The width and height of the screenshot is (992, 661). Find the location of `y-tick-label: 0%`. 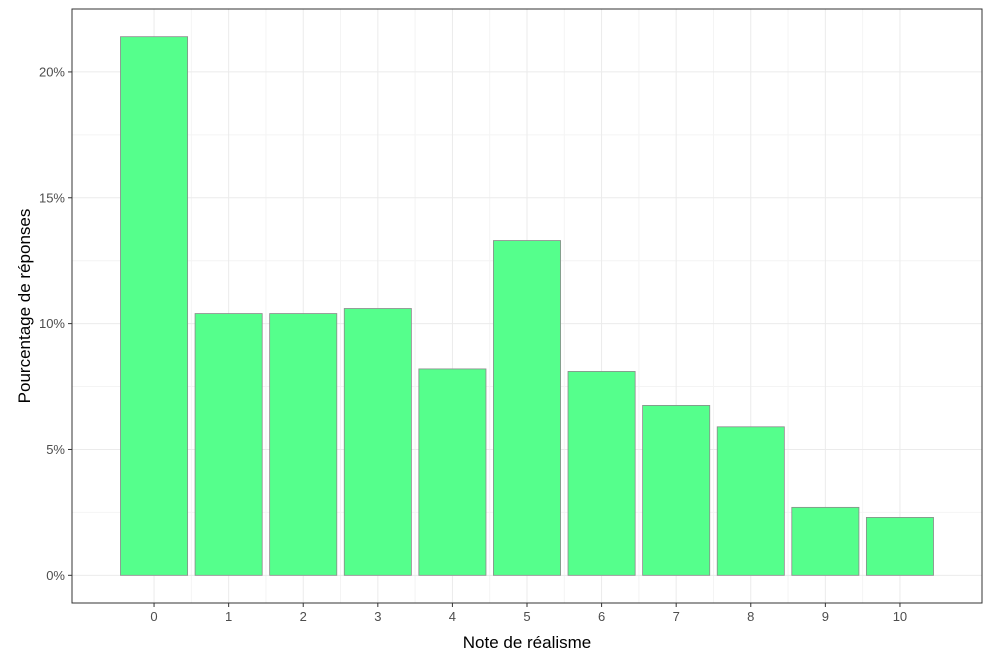

y-tick-label: 0% is located at coordinates (55, 575).